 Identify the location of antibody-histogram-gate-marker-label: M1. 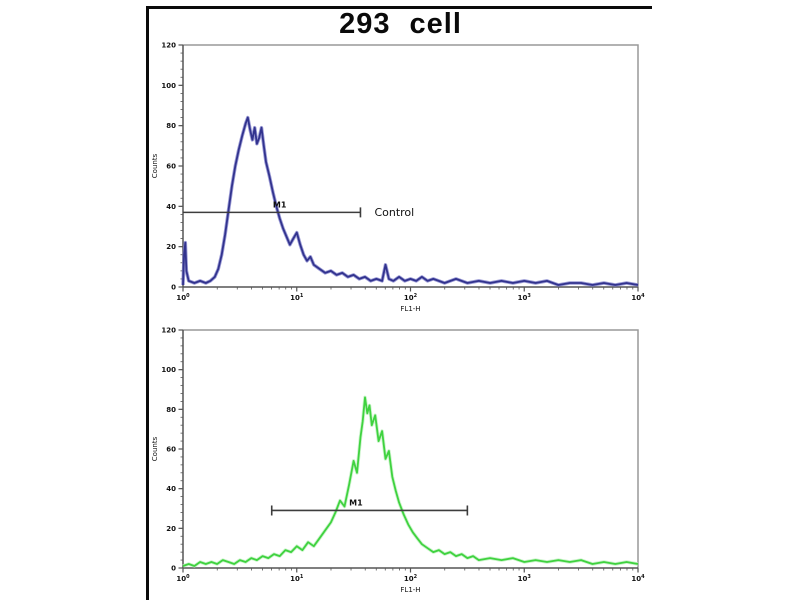
(356, 502).